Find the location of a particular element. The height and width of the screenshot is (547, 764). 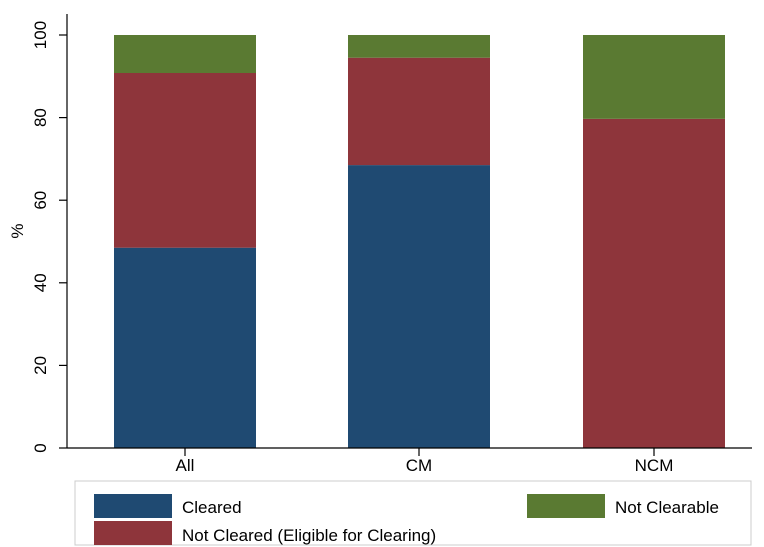

legend-label: Cleared is located at coordinates (212, 507).